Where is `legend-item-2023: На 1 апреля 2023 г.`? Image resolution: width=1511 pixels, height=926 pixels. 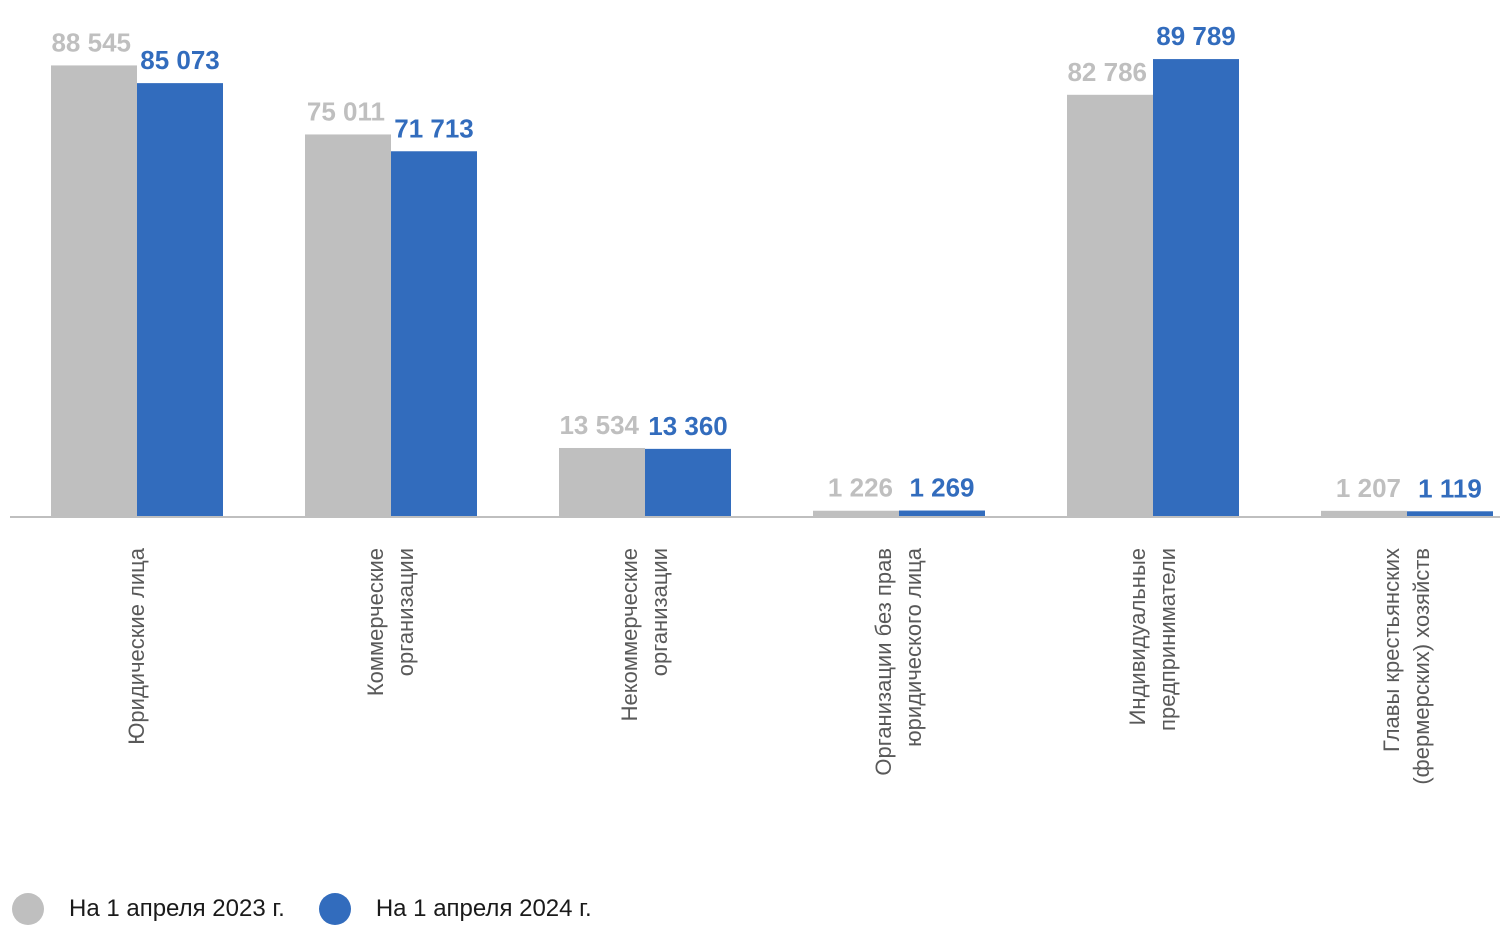
legend-item-2023: На 1 апреля 2023 г. is located at coordinates (148, 909).